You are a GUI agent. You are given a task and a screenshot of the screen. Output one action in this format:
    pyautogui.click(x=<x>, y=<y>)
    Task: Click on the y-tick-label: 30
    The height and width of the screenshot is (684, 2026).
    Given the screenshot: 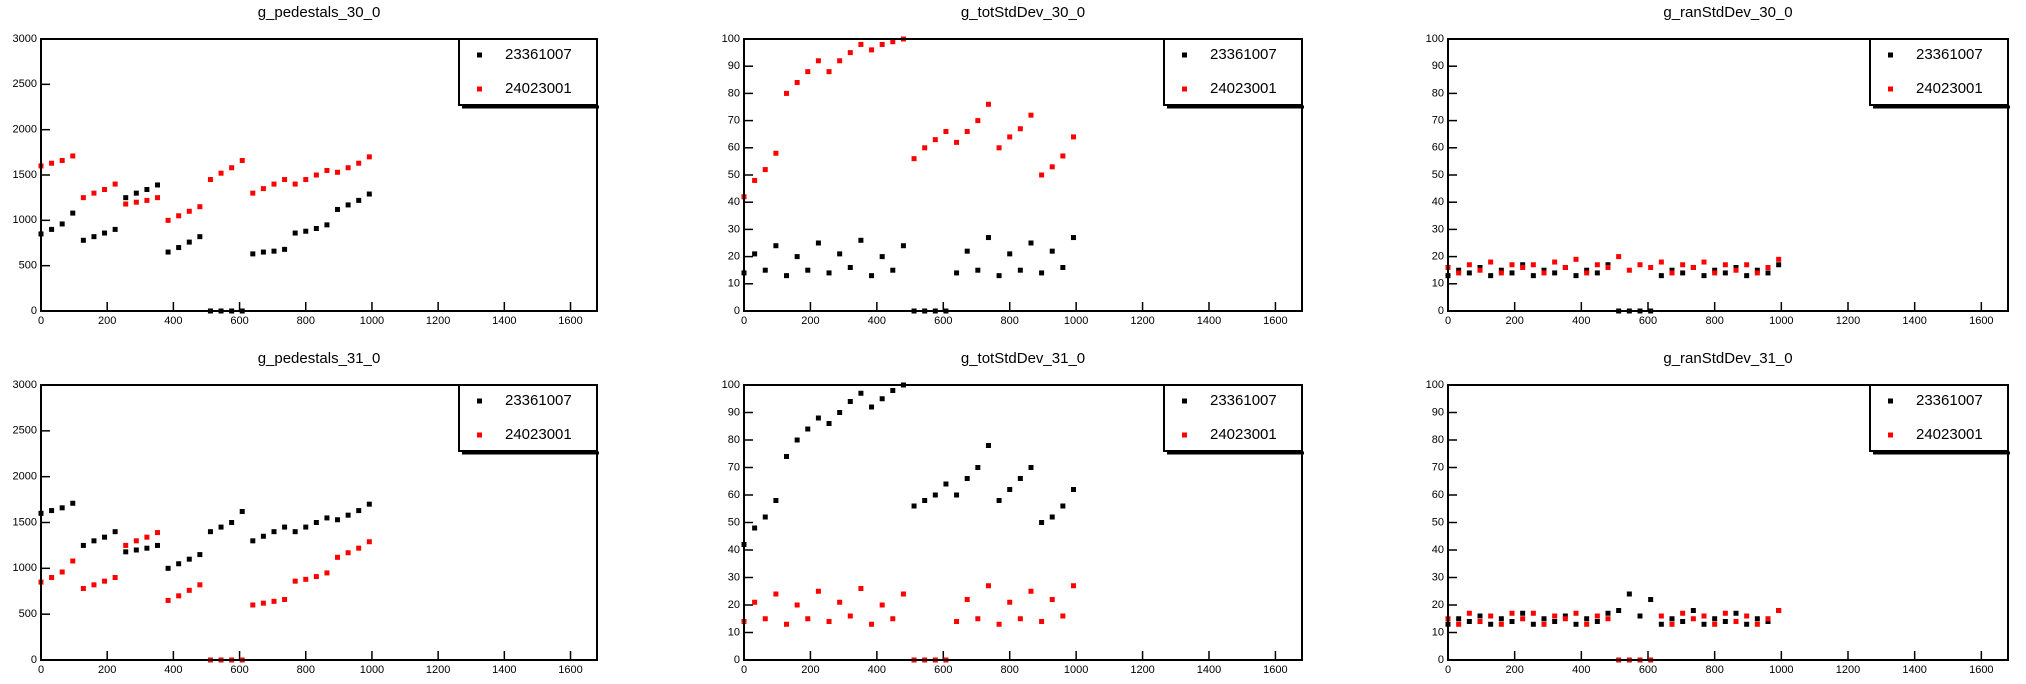 What is the action you would take?
    pyautogui.click(x=734, y=229)
    